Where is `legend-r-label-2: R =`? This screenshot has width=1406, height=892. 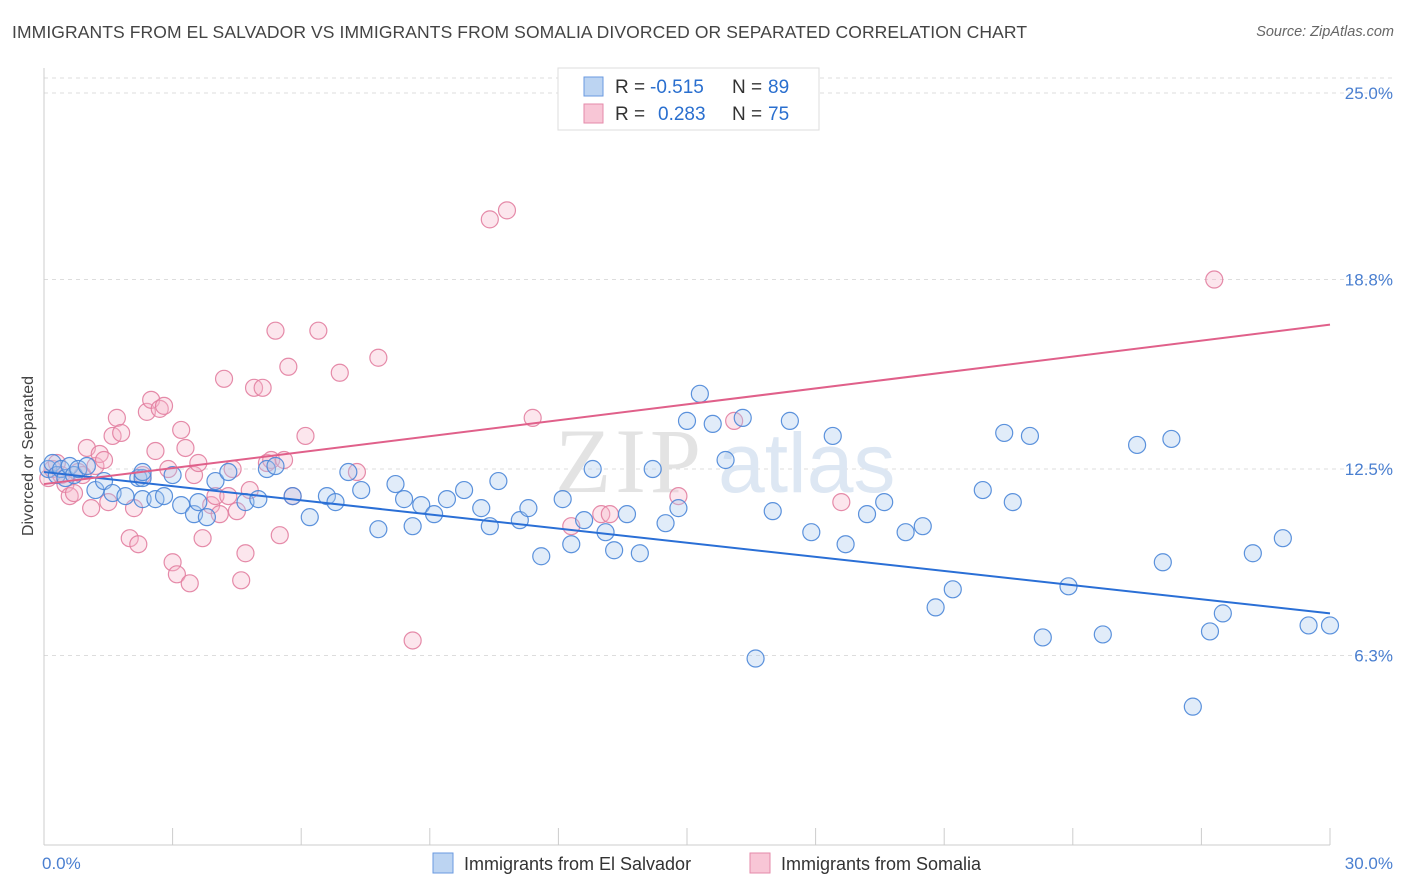
legend-r-label-2: R = is located at coordinates (630, 114).